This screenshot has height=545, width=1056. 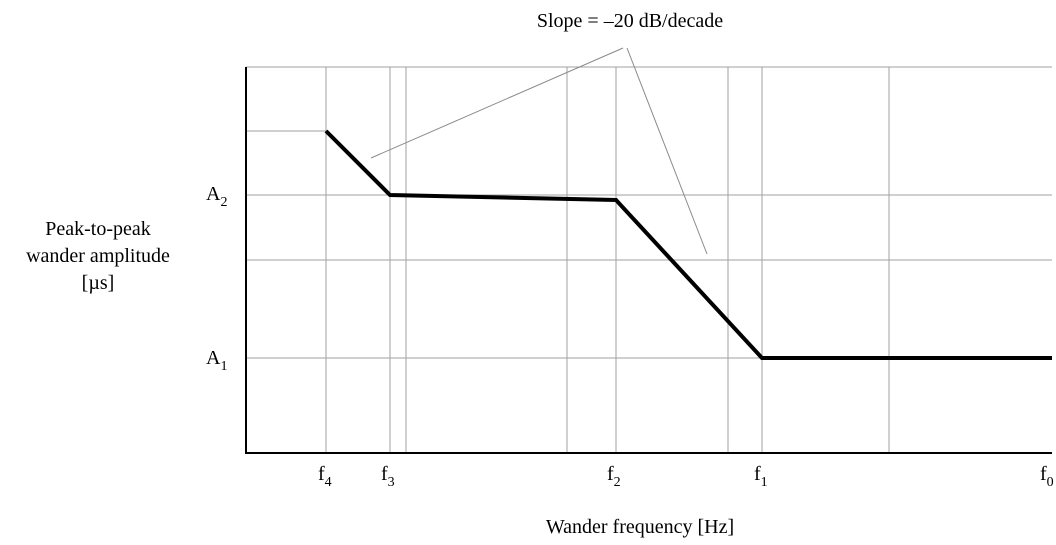 I want to click on x-tick-f0: f0, so click(x=1047, y=476).